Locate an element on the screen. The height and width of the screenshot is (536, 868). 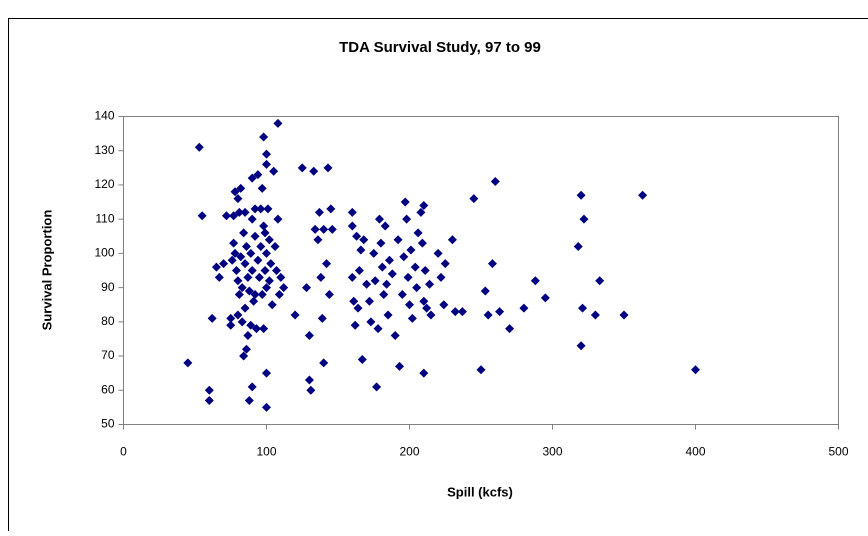
x-tick-label: 100 is located at coordinates (266, 452).